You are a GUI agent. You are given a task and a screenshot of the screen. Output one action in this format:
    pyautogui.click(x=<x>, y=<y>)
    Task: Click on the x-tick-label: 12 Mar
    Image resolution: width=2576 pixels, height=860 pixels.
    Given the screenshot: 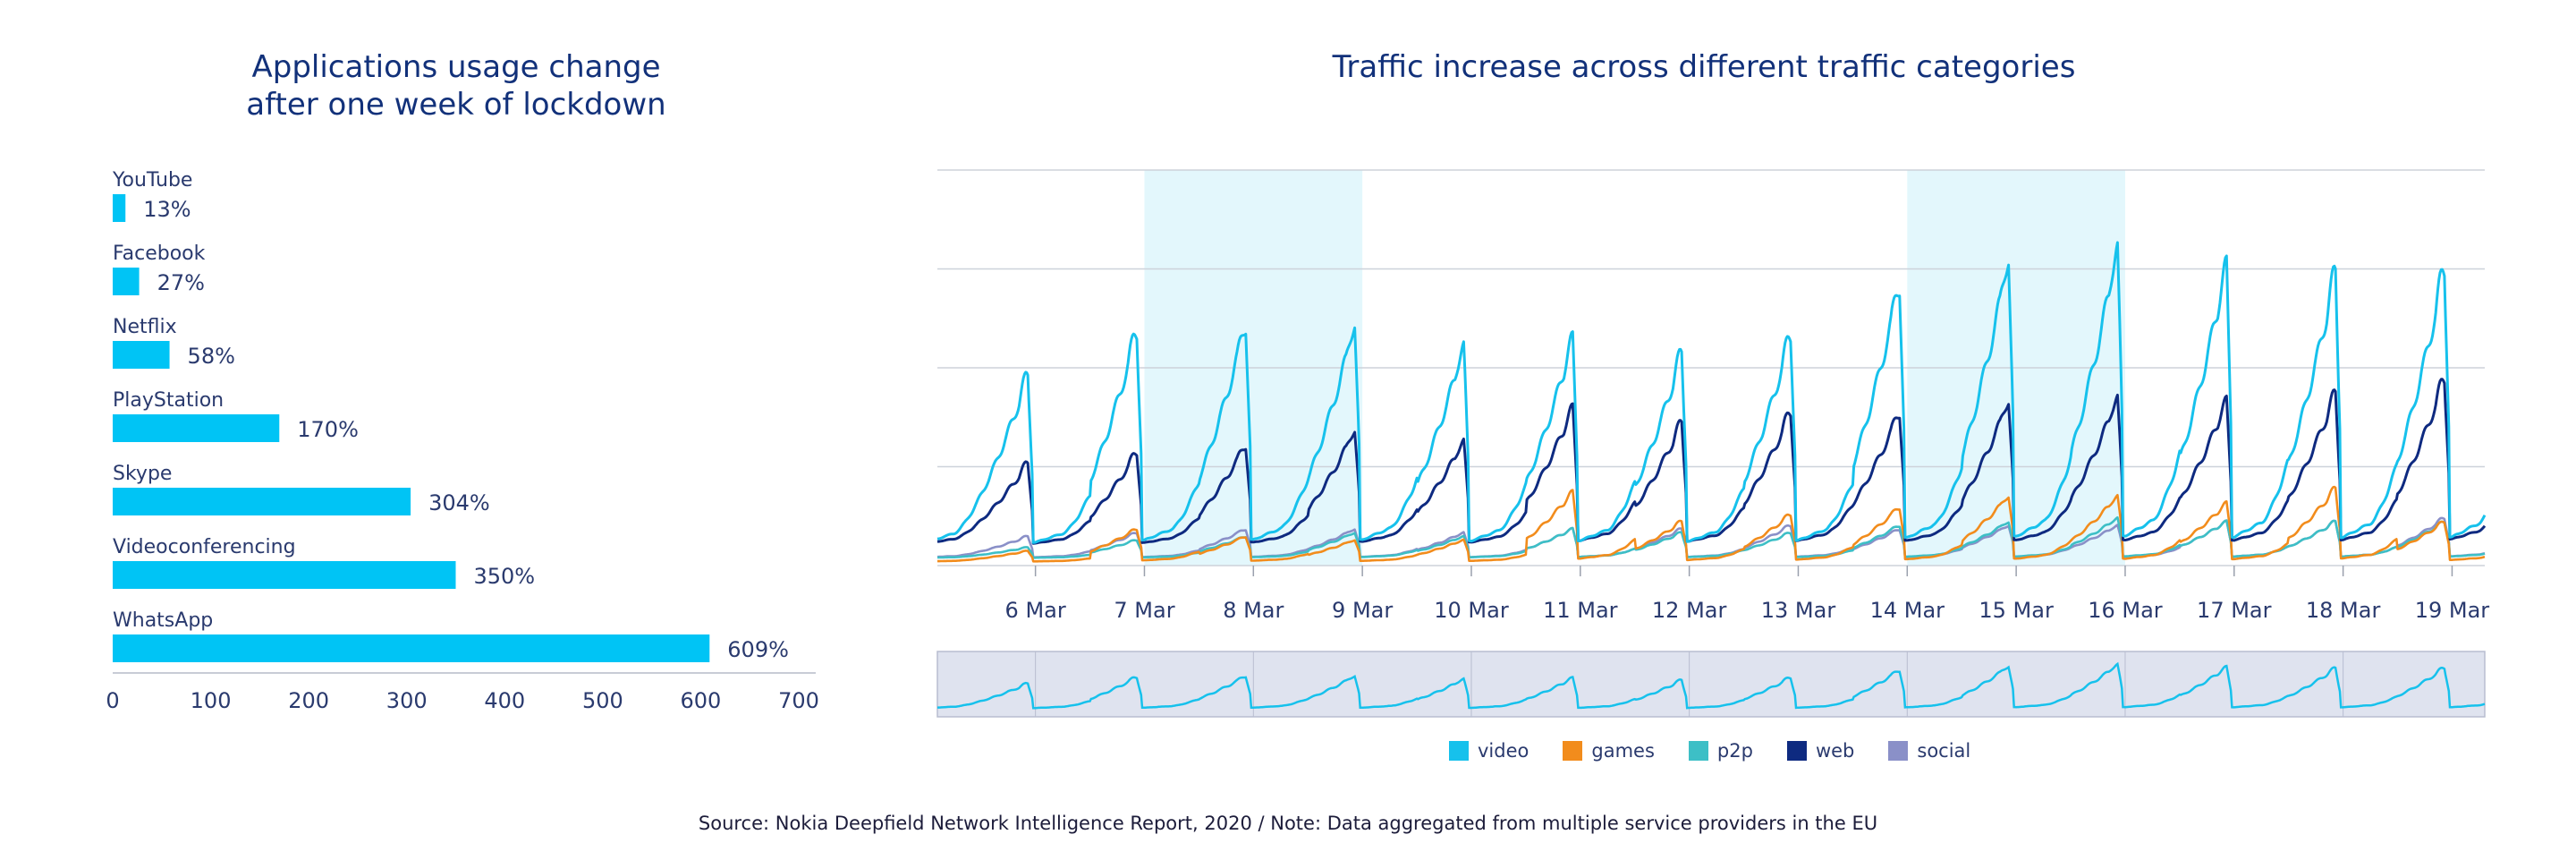 What is the action you would take?
    pyautogui.click(x=1689, y=610)
    